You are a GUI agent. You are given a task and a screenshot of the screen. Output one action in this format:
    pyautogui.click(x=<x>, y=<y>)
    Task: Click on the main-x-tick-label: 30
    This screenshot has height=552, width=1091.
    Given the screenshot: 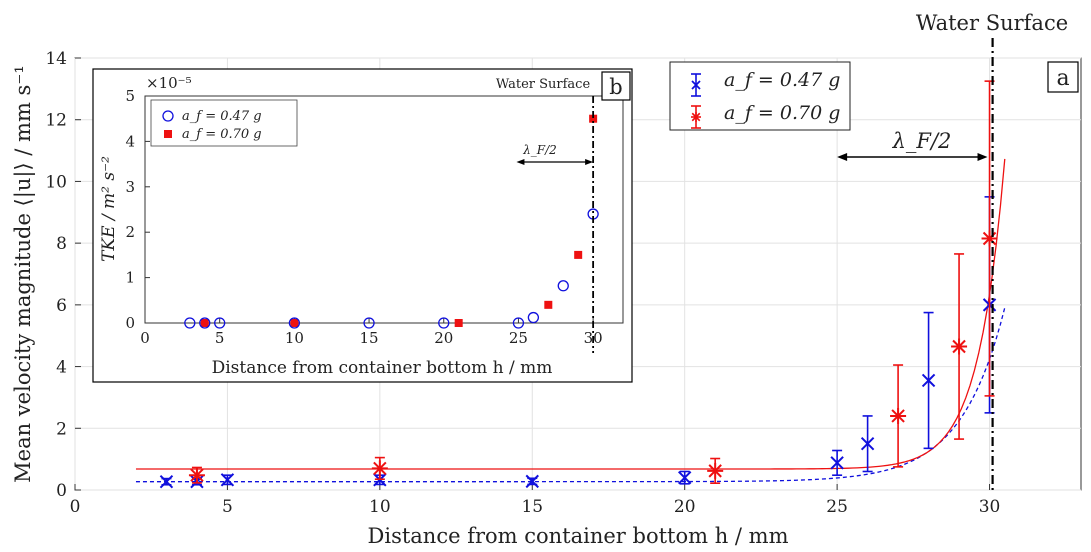 What is the action you would take?
    pyautogui.click(x=990, y=507)
    